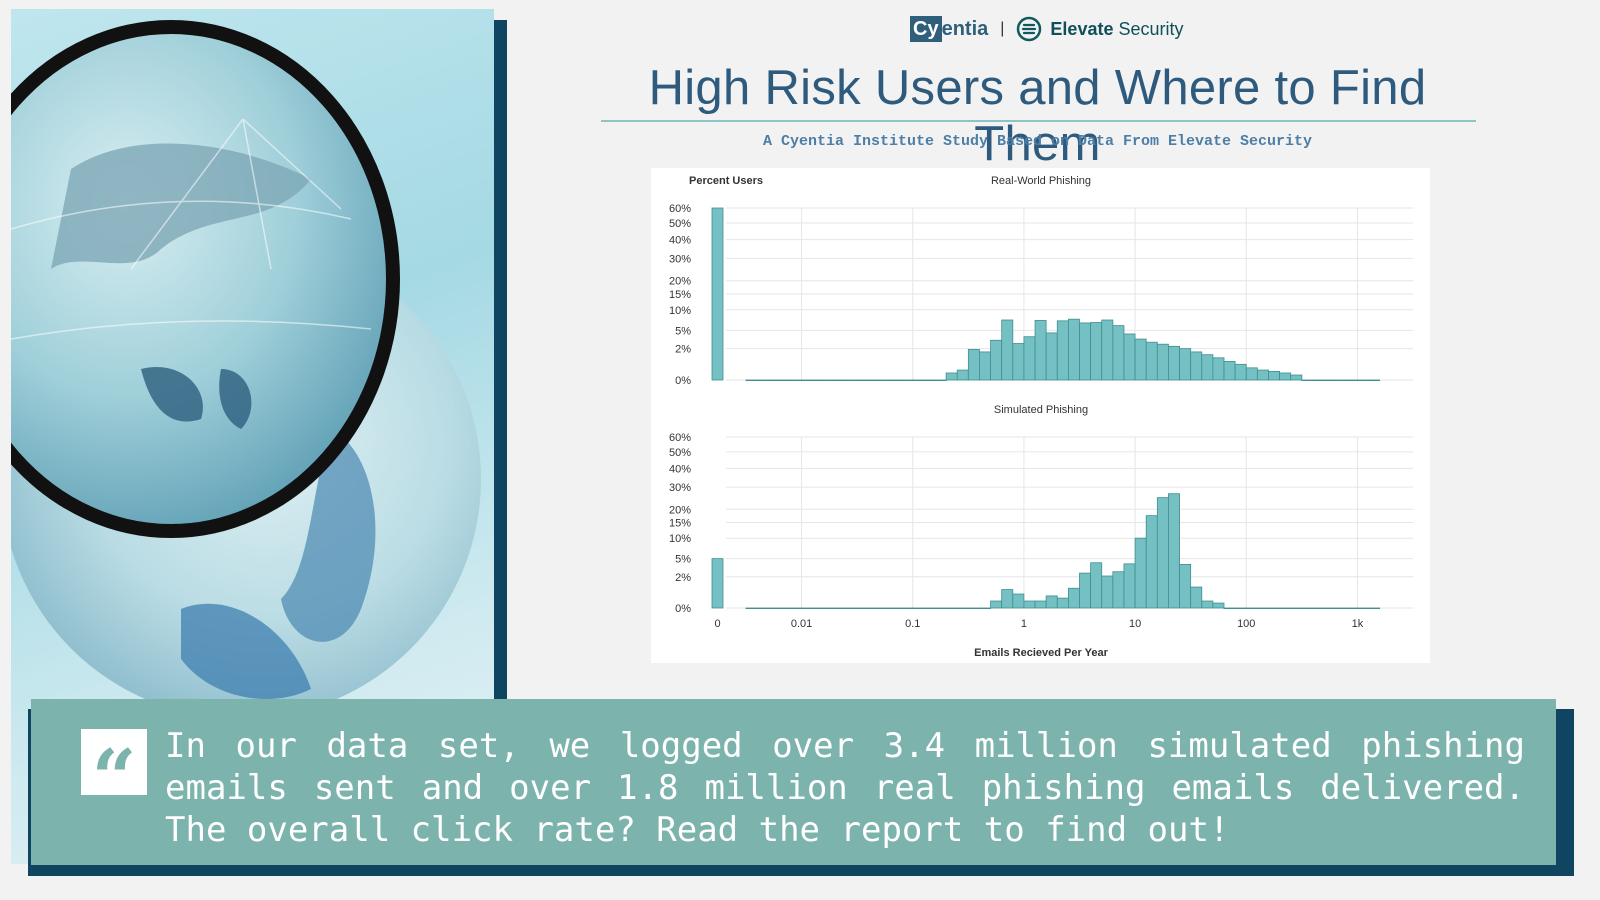 The width and height of the screenshot is (1600, 900). I want to click on x-tick-label: 0, so click(717, 624).